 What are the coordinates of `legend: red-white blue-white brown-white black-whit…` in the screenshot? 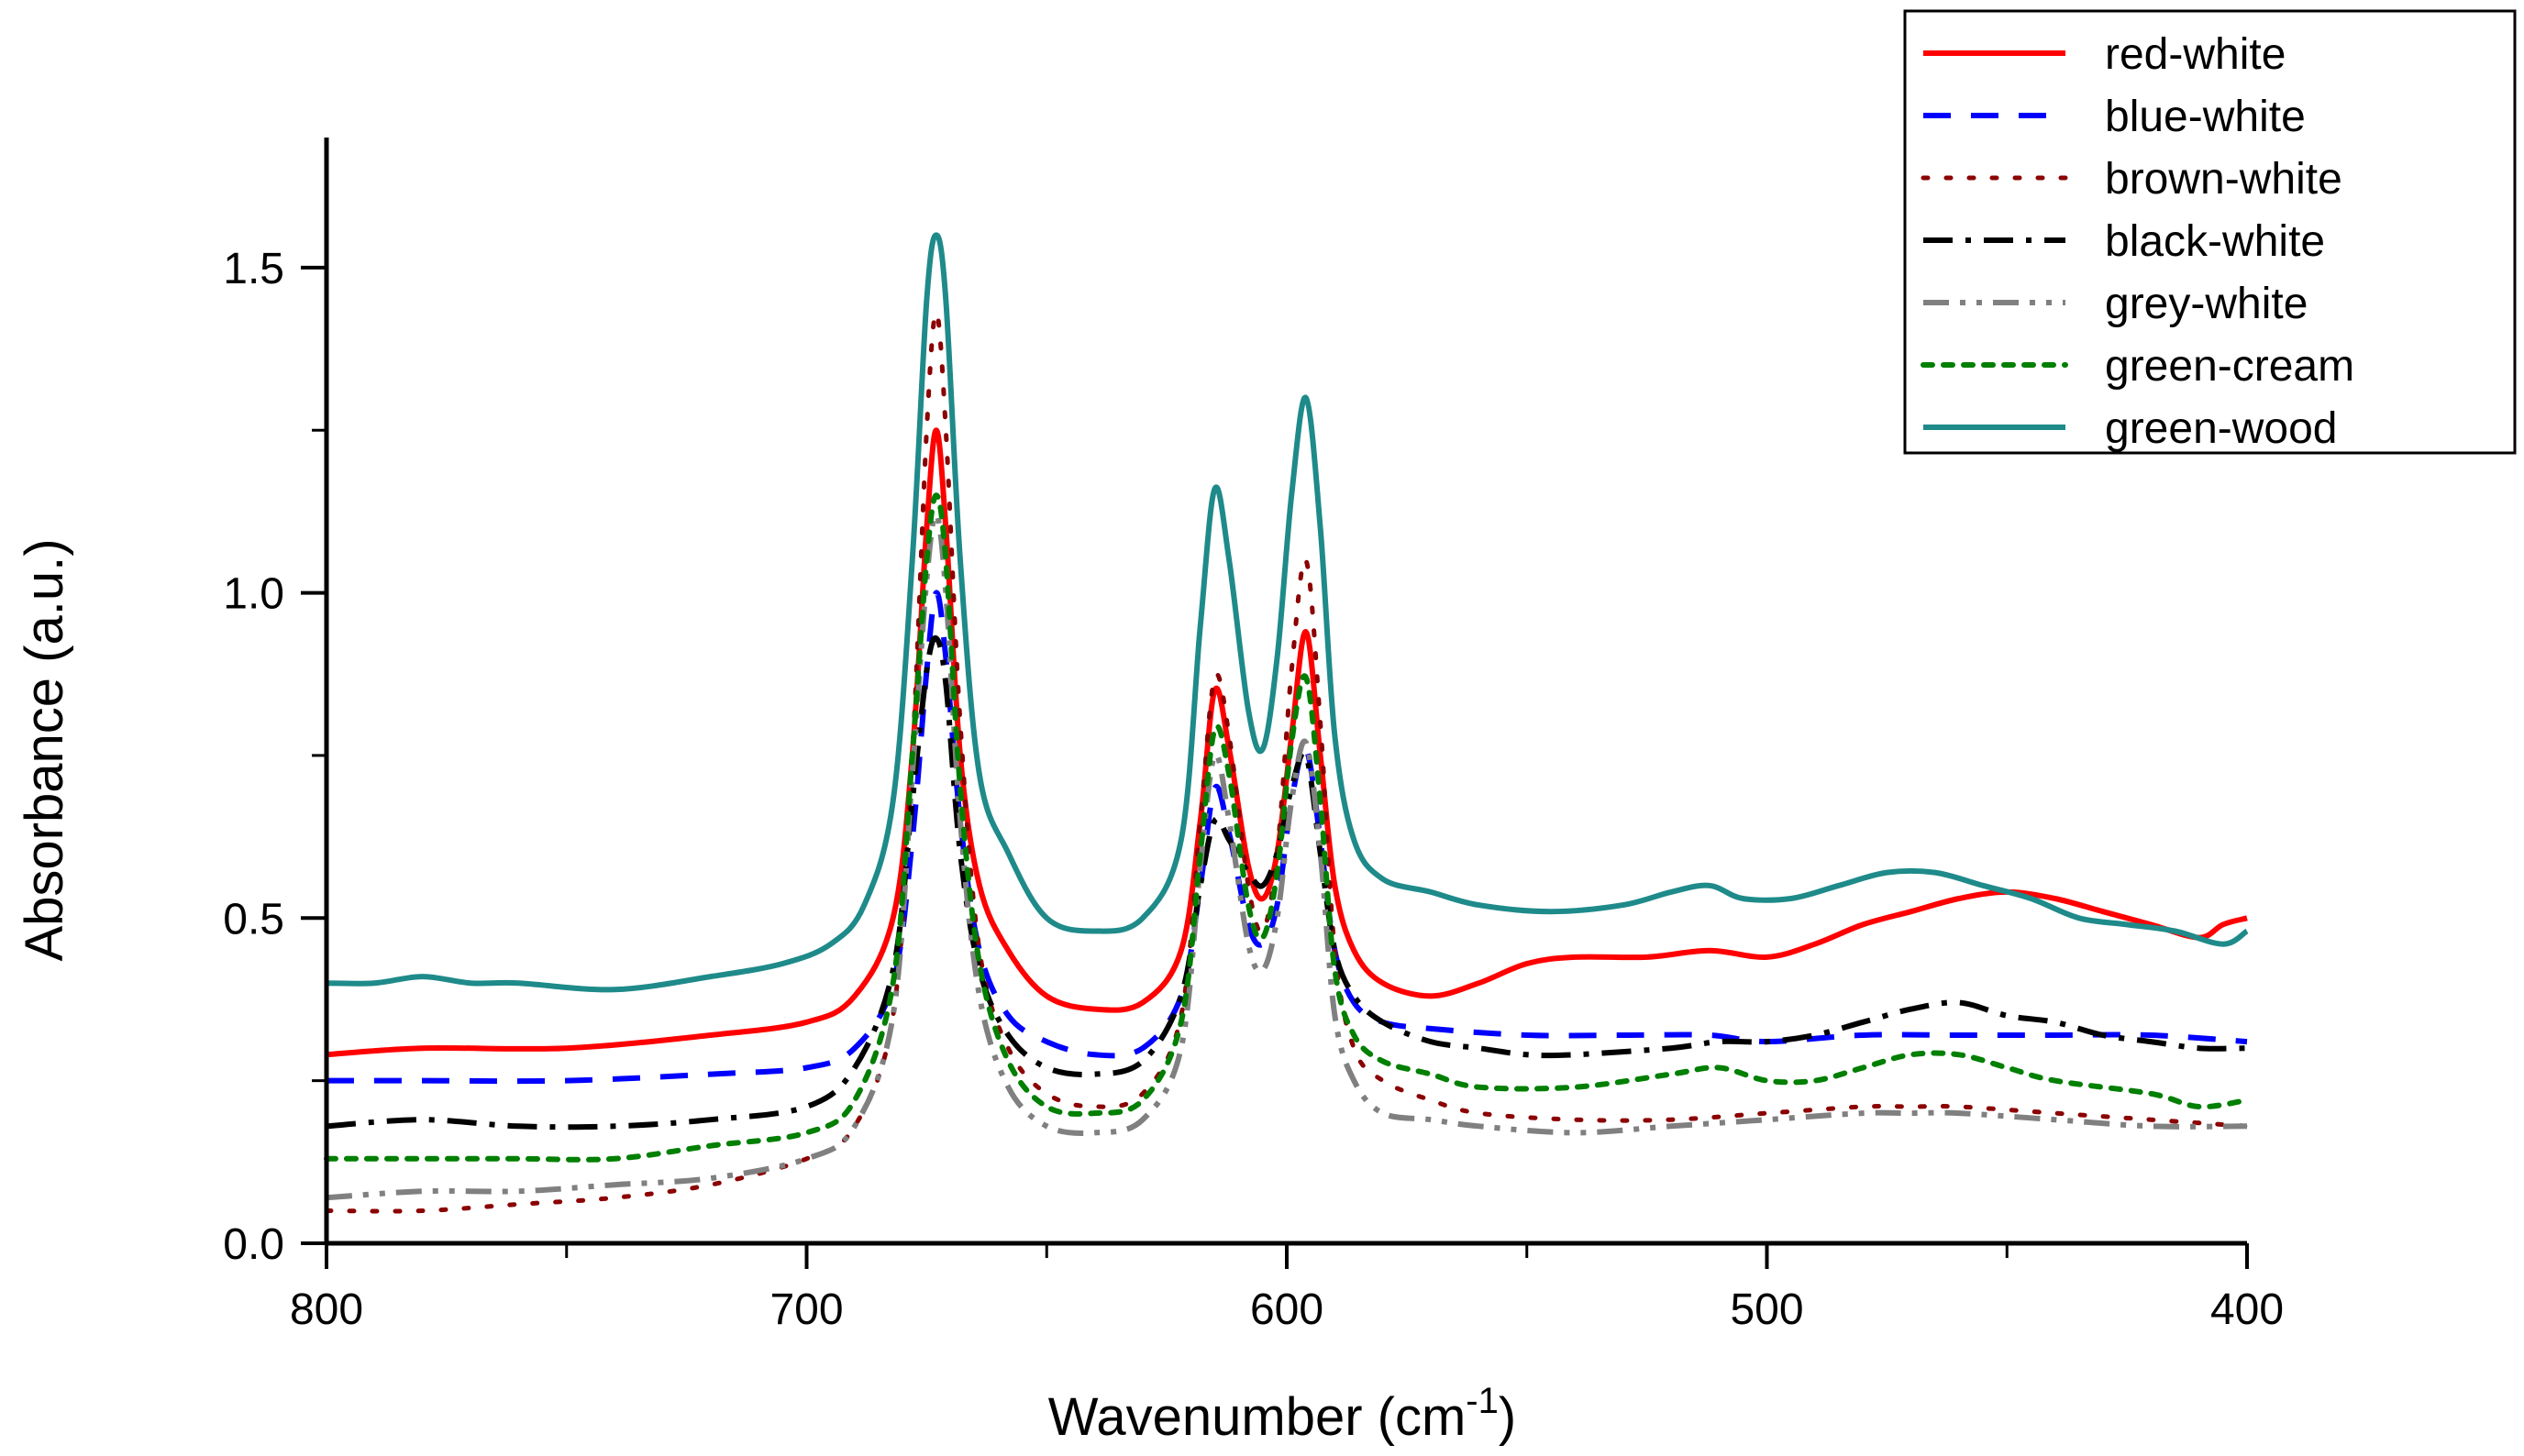 It's located at (2210, 232).